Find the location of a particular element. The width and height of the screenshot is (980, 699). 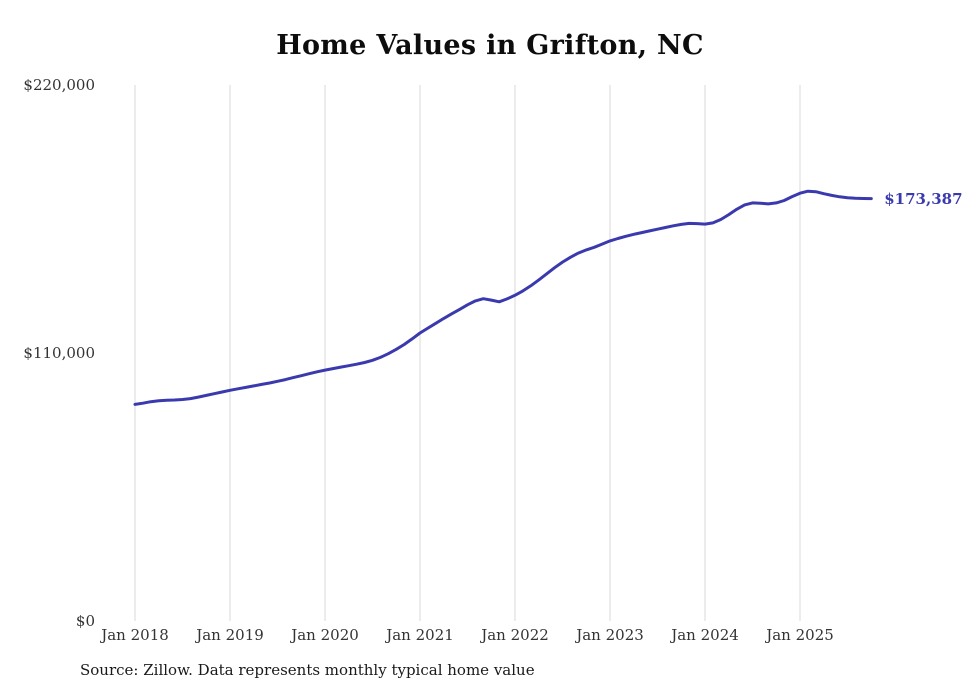

x-tick-label: Jan 2024 is located at coordinates (705, 635).